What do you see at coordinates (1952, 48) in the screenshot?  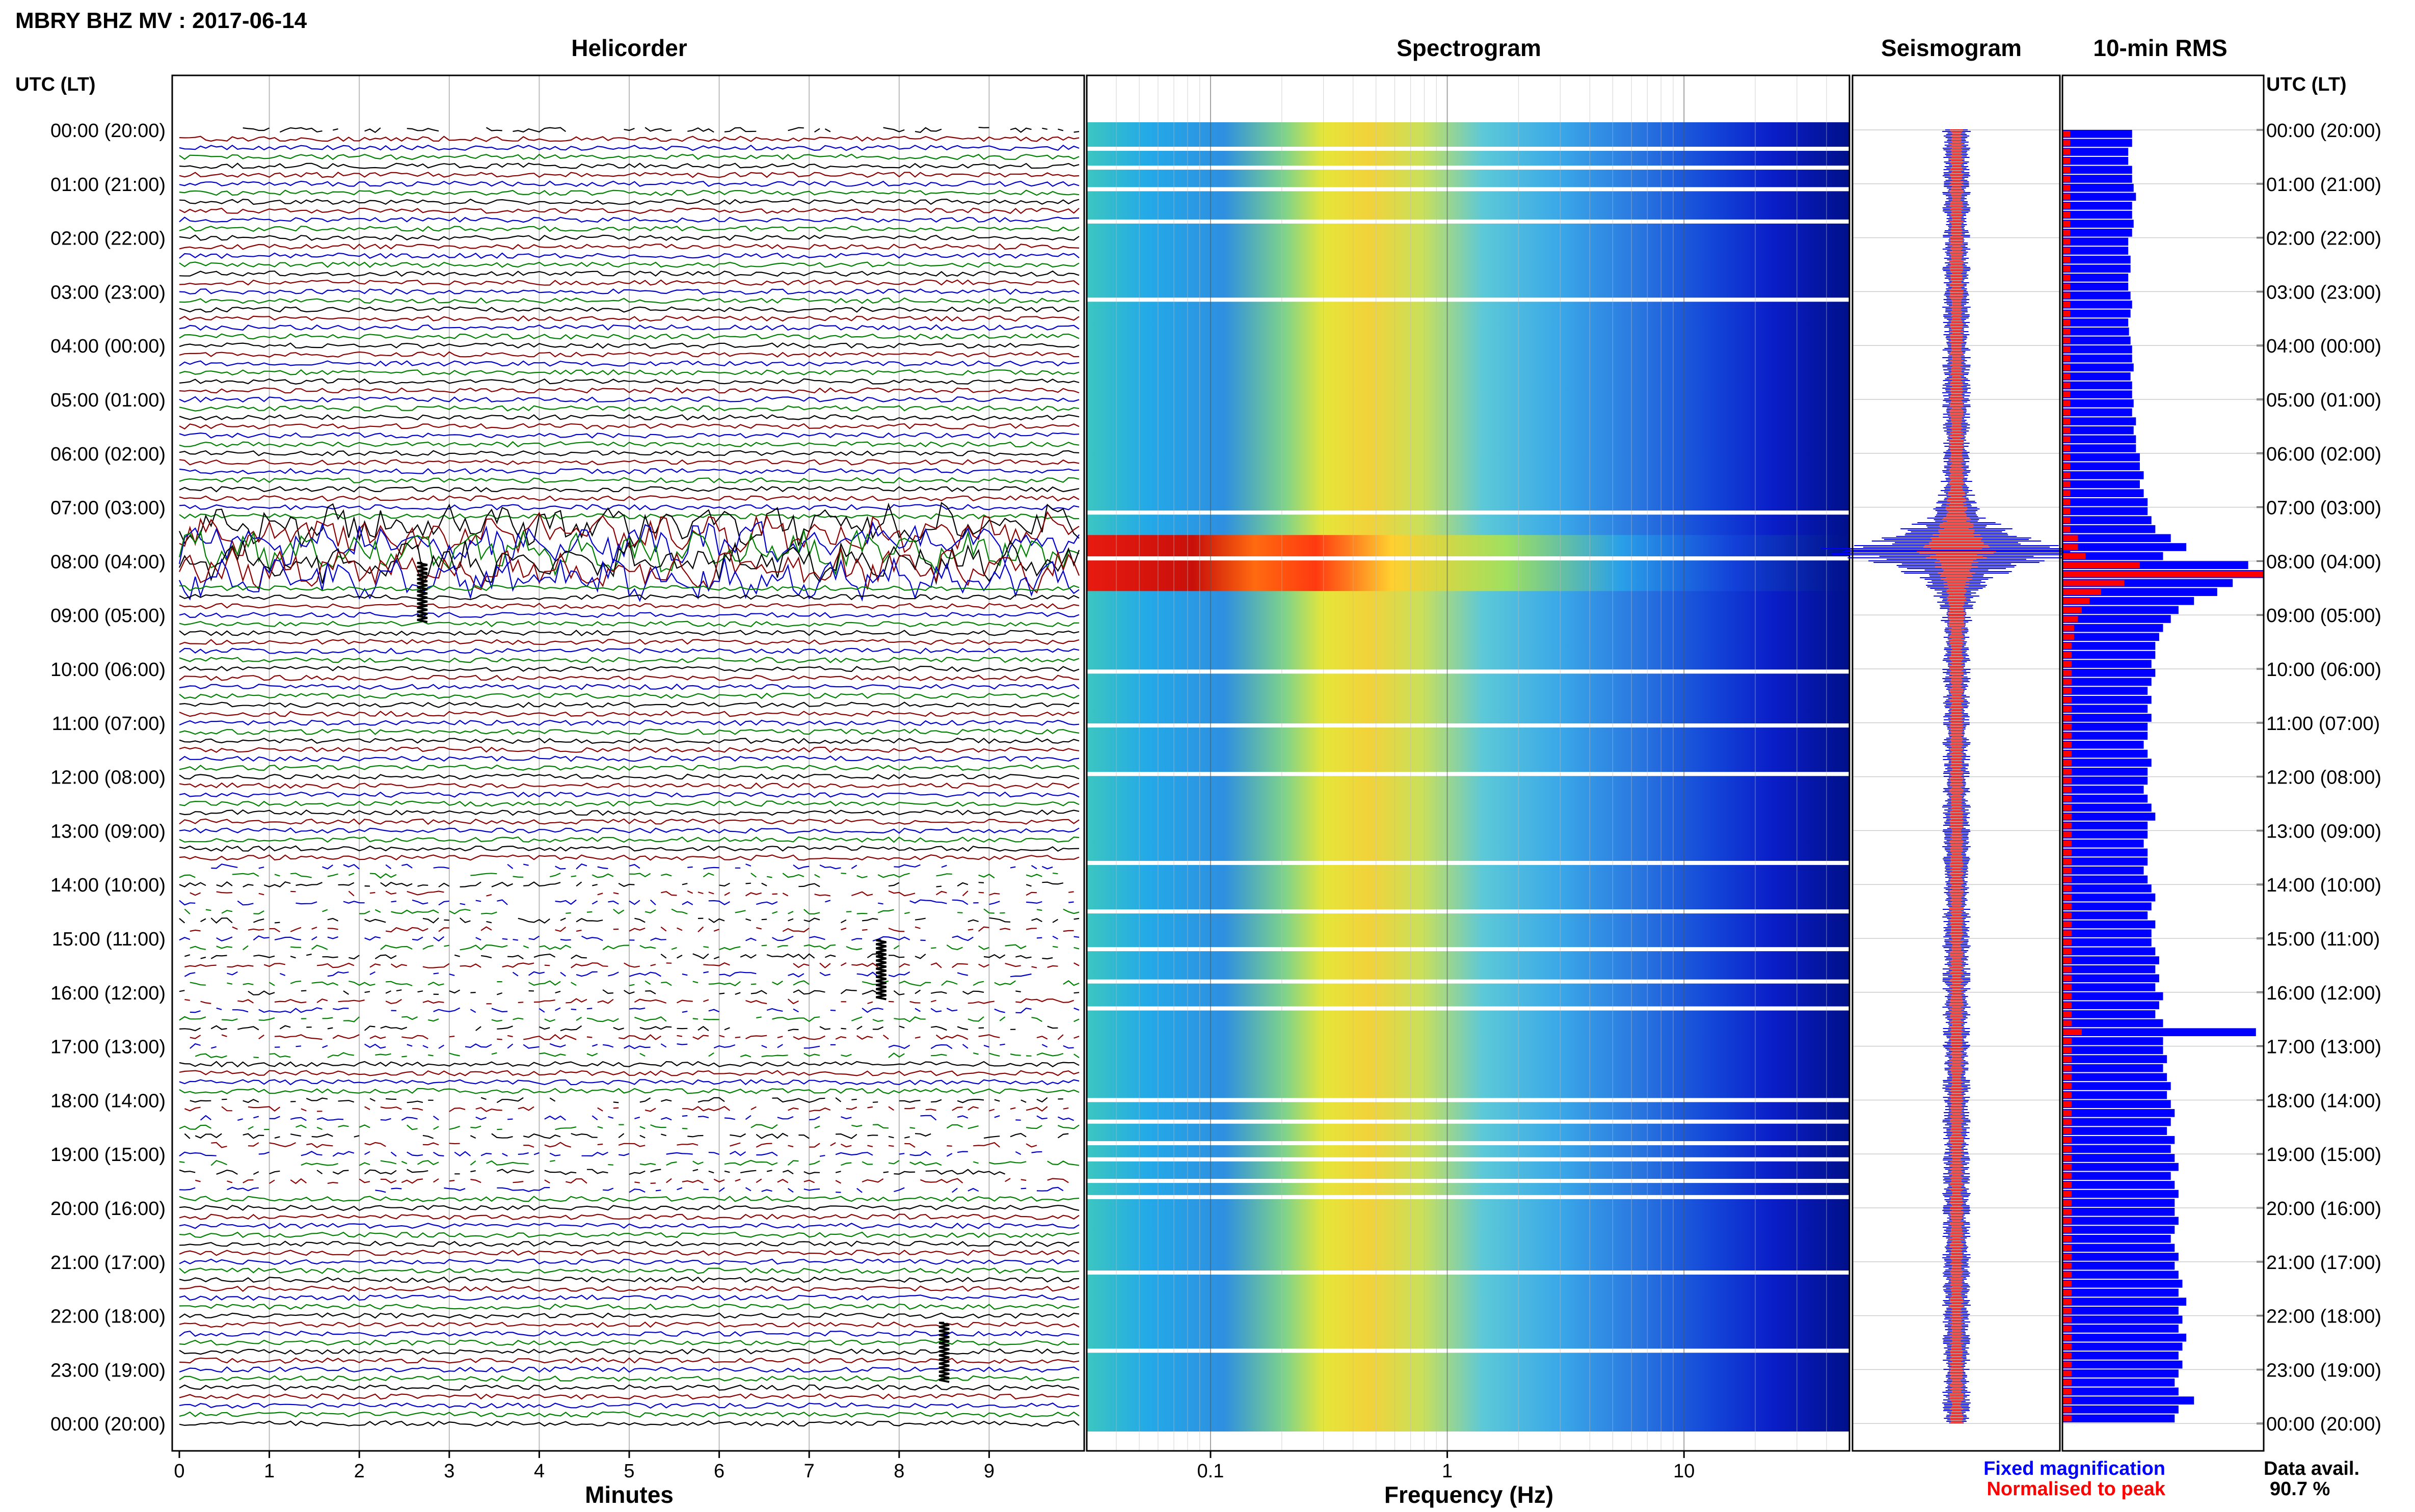 I see `seismogram-title: Seismogram` at bounding box center [1952, 48].